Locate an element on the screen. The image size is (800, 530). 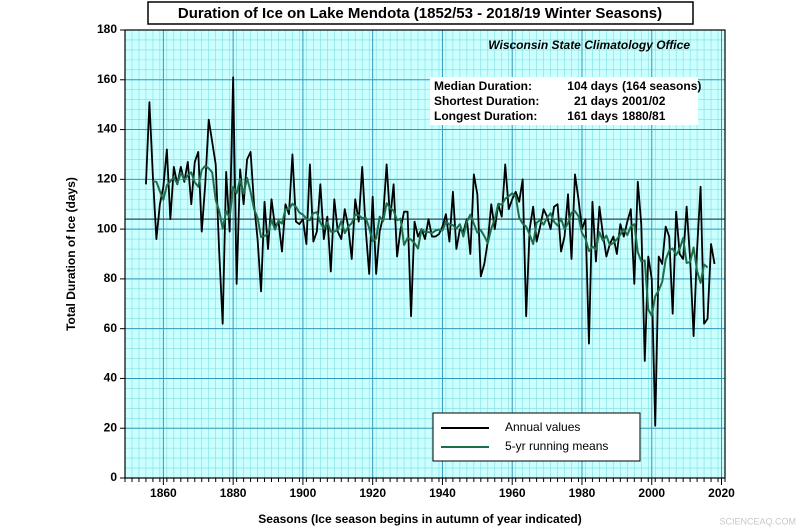
y-tick-label: 40 is located at coordinates (111, 378).